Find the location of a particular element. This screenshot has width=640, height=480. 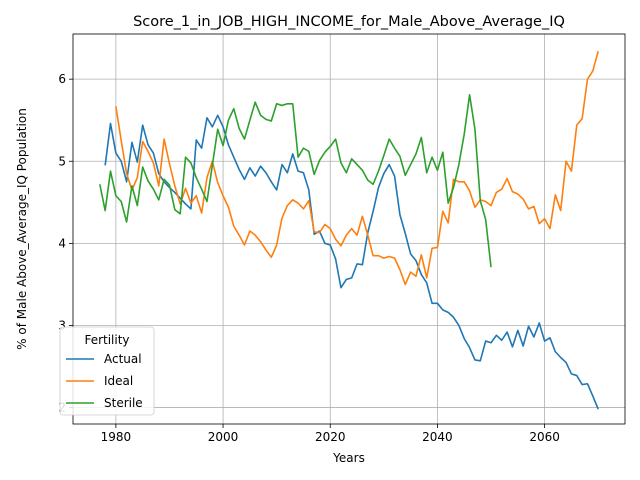

legend-box is located at coordinates (107, 371).